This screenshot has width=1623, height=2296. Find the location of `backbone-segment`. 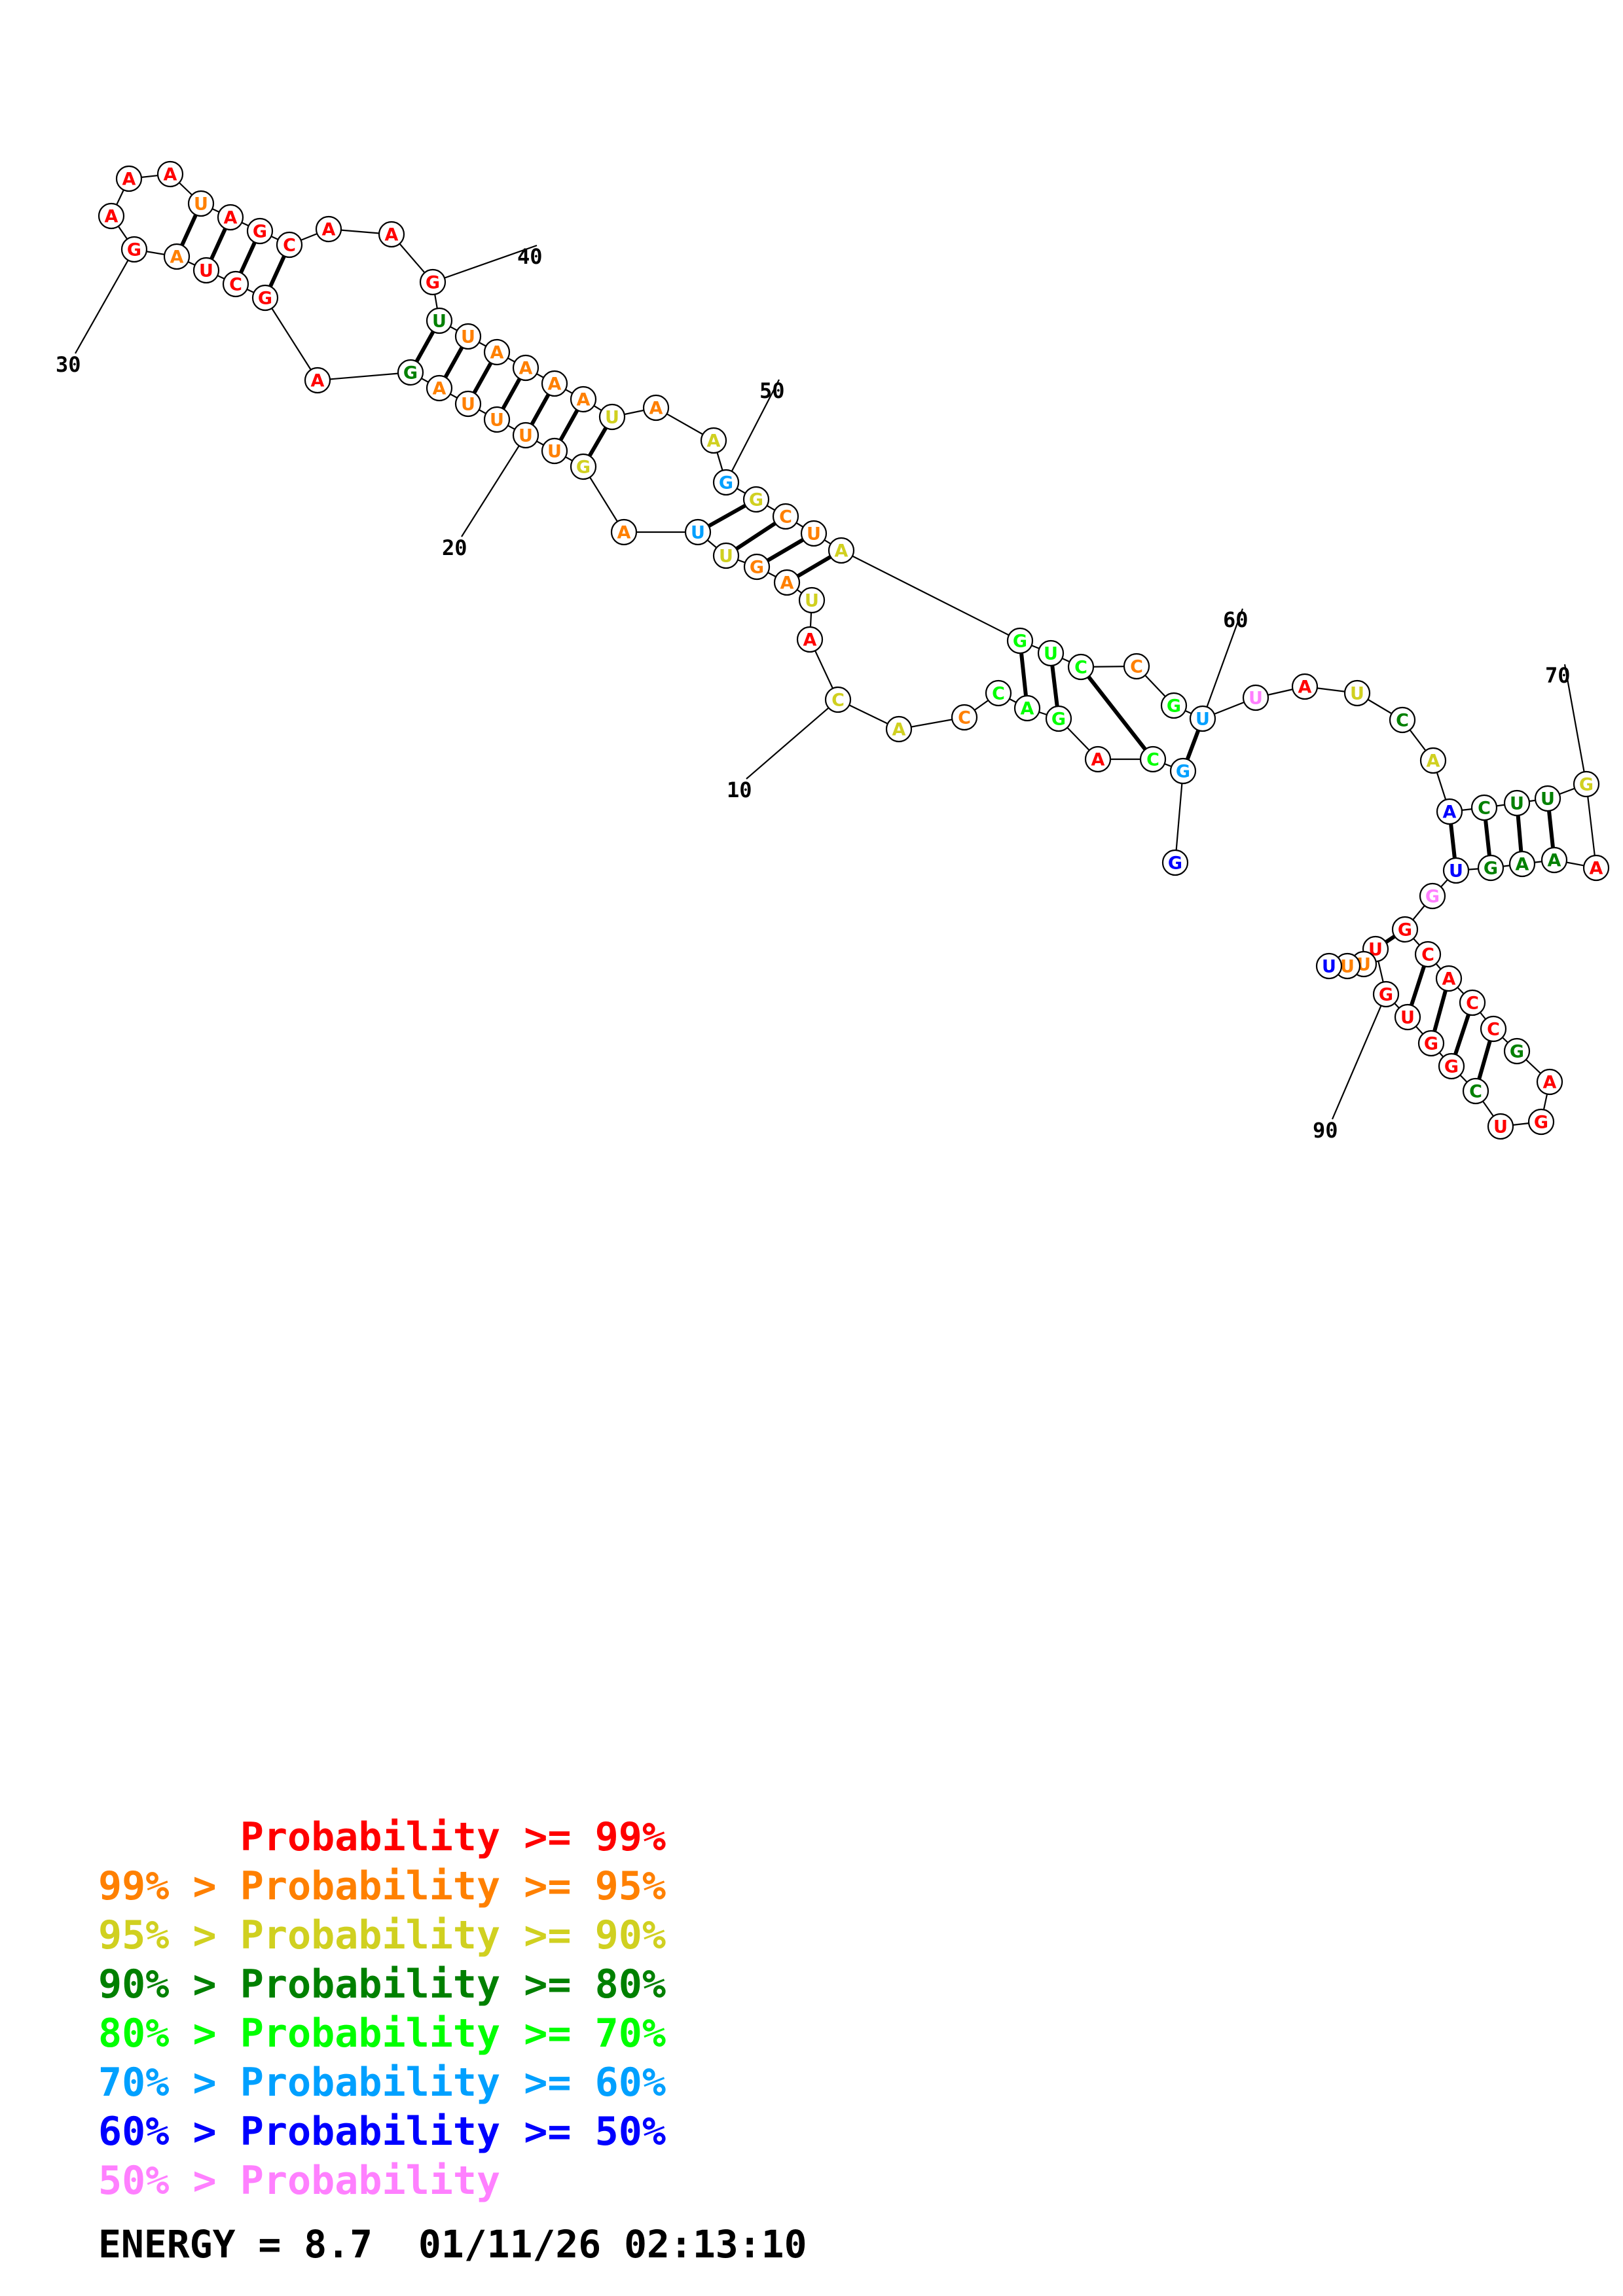

backbone-segment is located at coordinates (364, 376).